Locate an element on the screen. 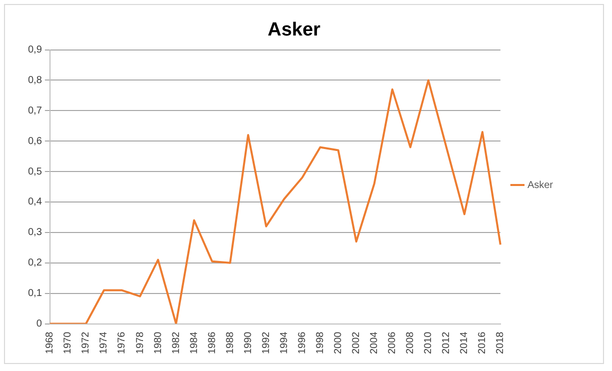 This screenshot has width=612, height=371. y-tick-label: 0,8 is located at coordinates (35, 80).